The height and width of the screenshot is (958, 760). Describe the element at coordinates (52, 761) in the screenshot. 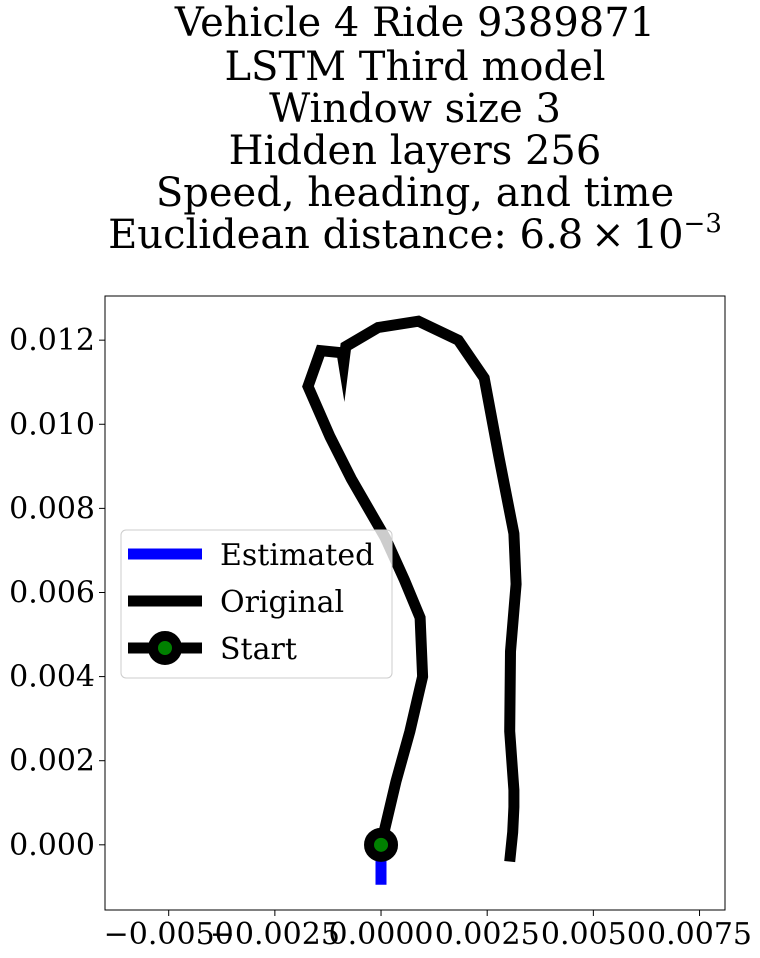

I see `y-tick-label: 0.002` at that location.